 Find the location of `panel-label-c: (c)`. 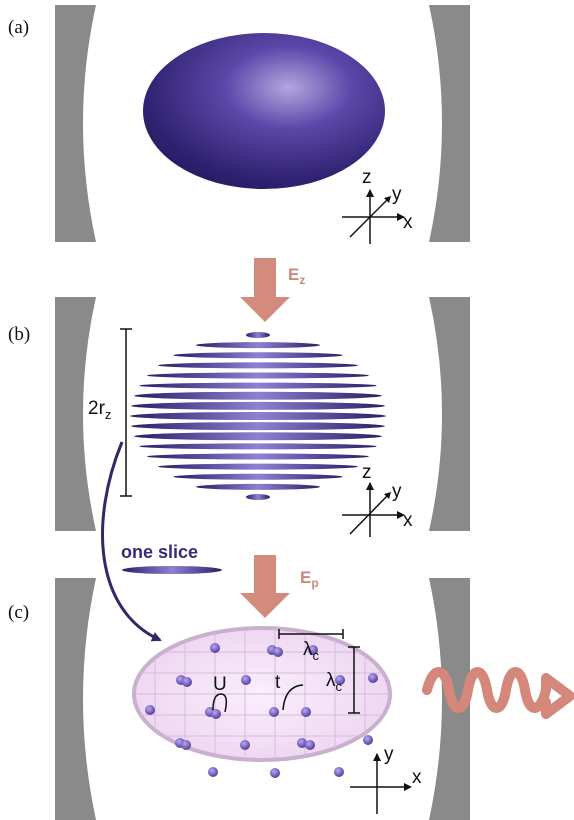

panel-label-c: (c) is located at coordinates (18, 612).